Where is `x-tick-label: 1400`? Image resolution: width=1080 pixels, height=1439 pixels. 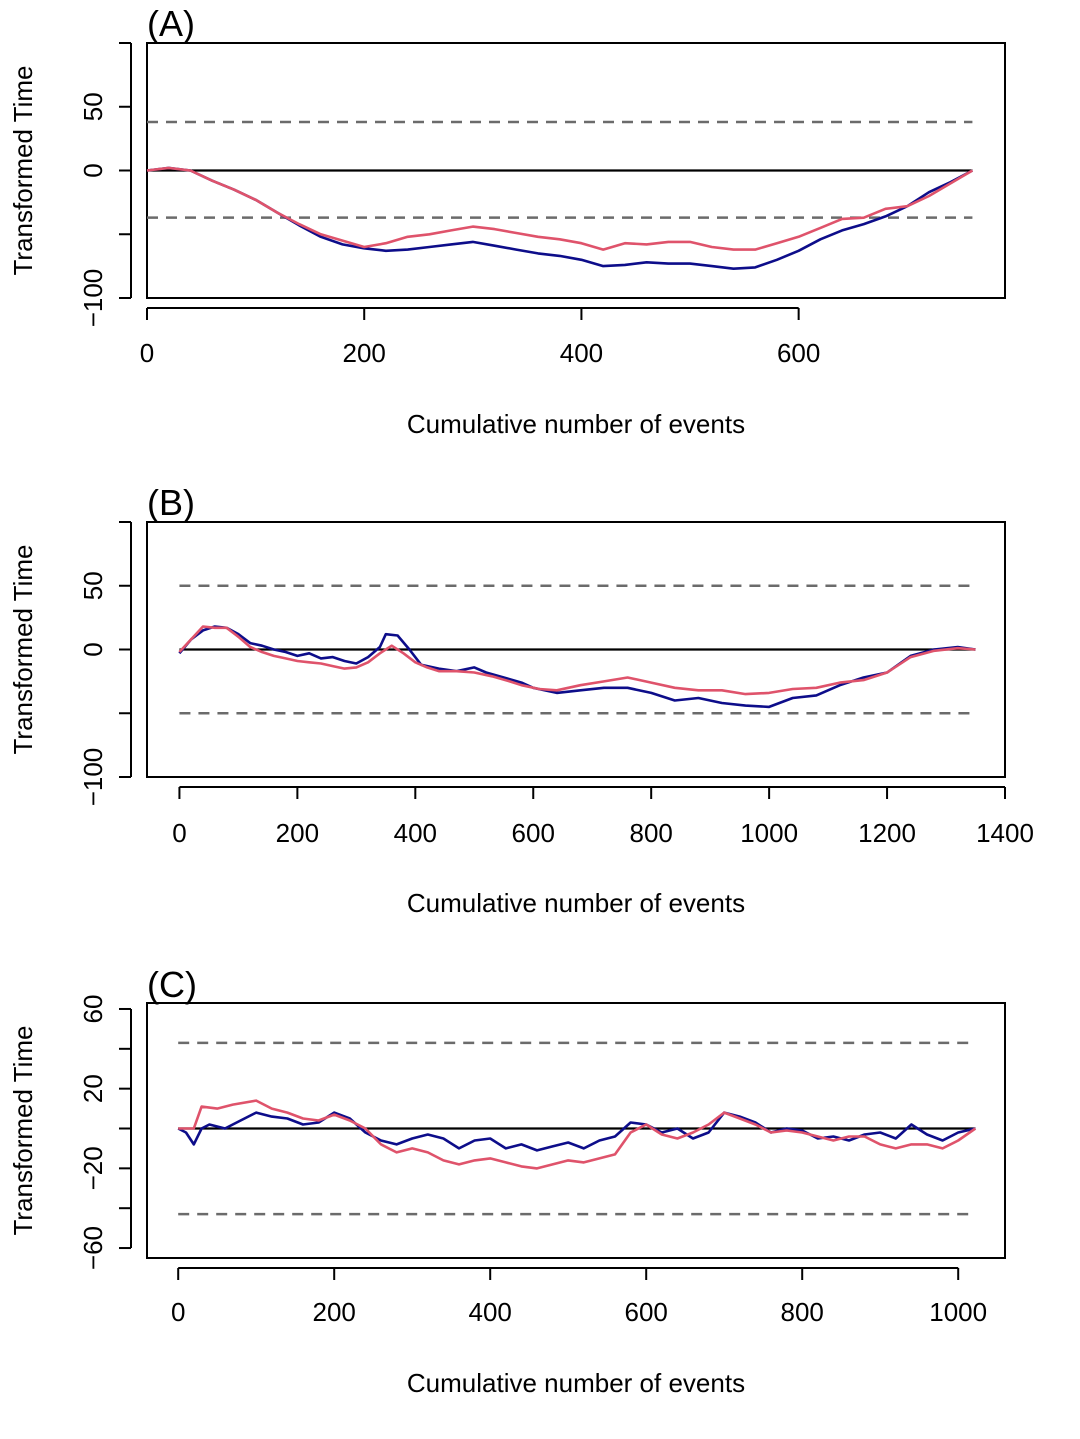
x-tick-label: 1400 is located at coordinates (1005, 833).